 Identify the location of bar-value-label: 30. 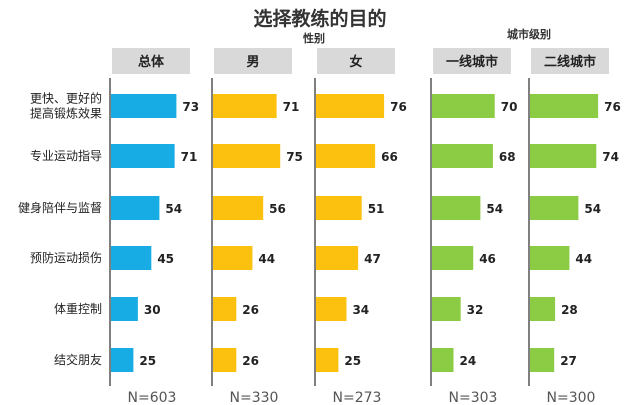
(152, 310).